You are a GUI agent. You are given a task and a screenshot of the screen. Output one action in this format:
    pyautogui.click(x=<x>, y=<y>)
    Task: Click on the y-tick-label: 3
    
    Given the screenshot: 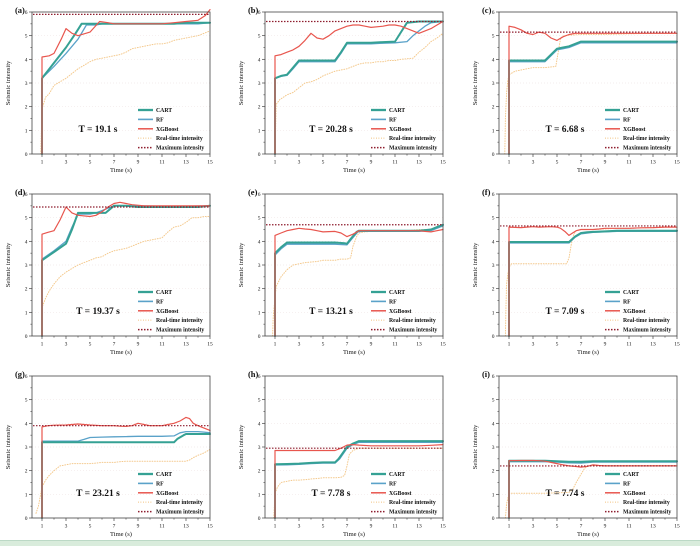 What is the action you would take?
    pyautogui.click(x=259, y=84)
    